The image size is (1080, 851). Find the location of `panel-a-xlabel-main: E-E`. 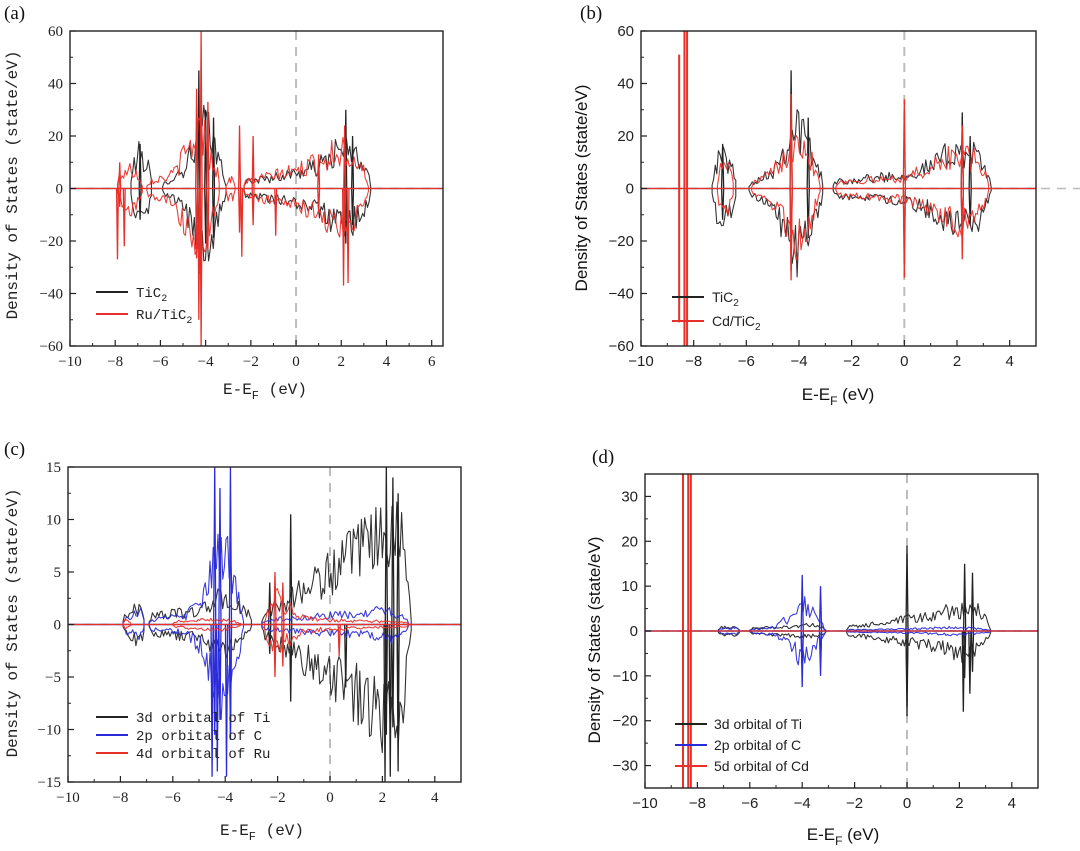

panel-a-xlabel-main: E-E is located at coordinates (237, 390).